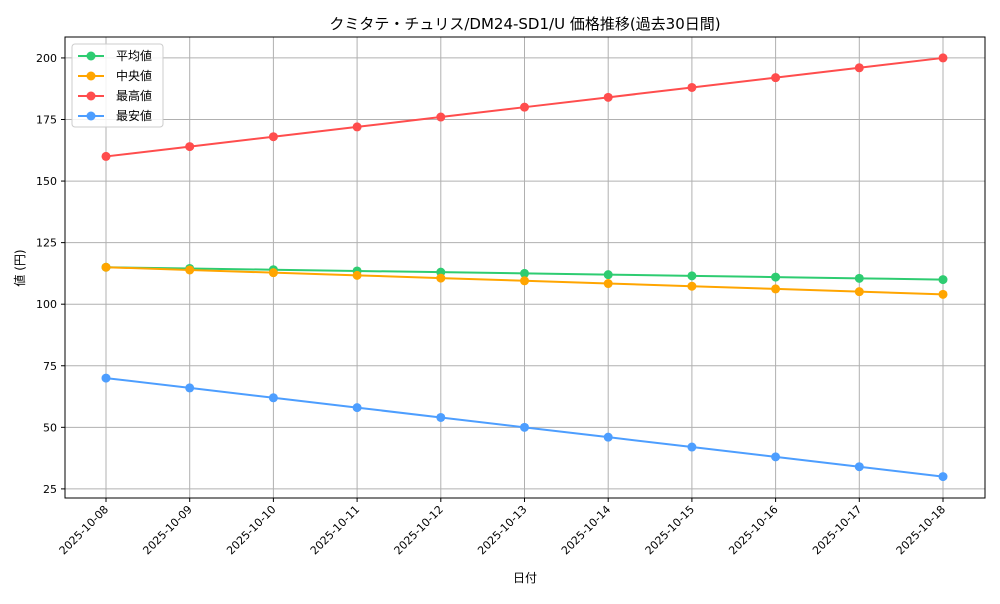  I want to click on y-tick-label: 25, so click(50, 489).